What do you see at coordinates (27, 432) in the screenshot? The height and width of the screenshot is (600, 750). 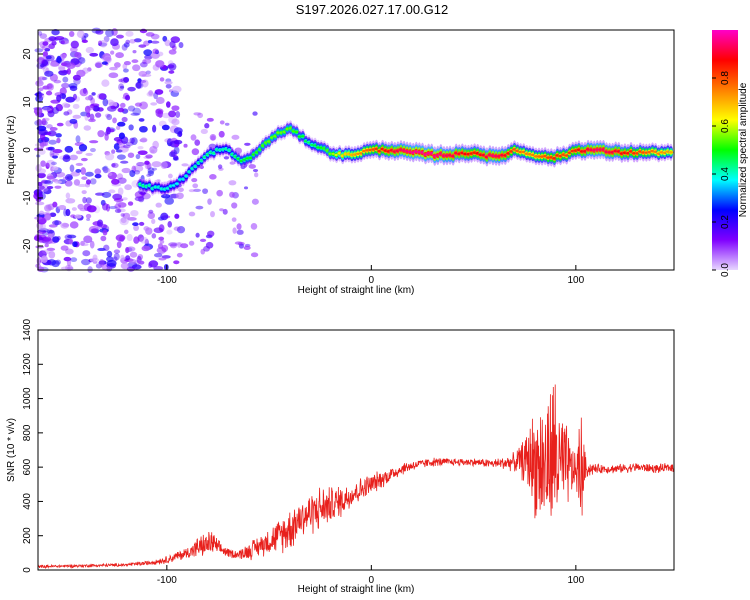 I see `snr-y-tick-label: 800` at bounding box center [27, 432].